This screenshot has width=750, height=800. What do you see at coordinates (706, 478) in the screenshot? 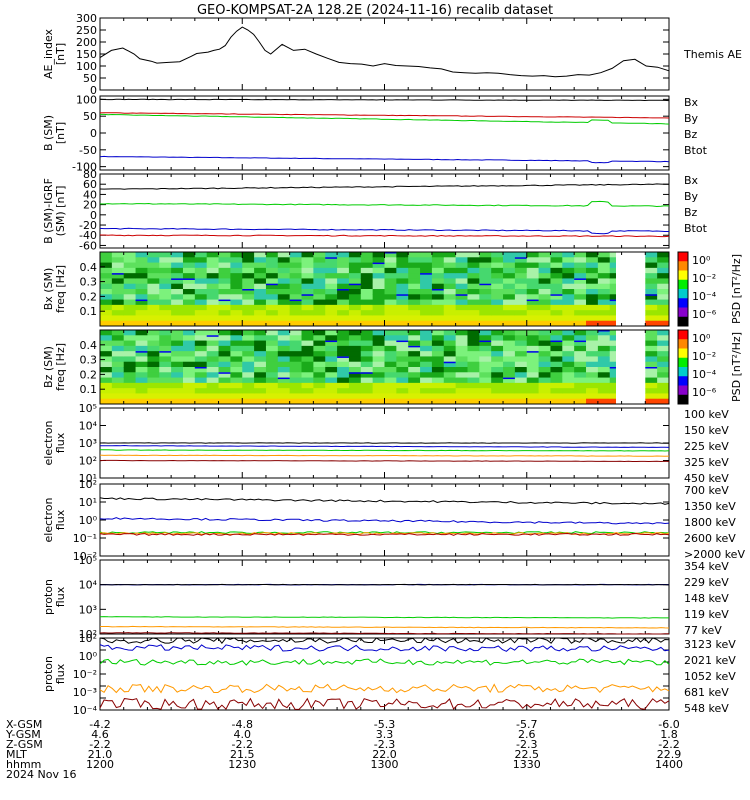
I see `legend-entry: 450 keV` at bounding box center [706, 478].